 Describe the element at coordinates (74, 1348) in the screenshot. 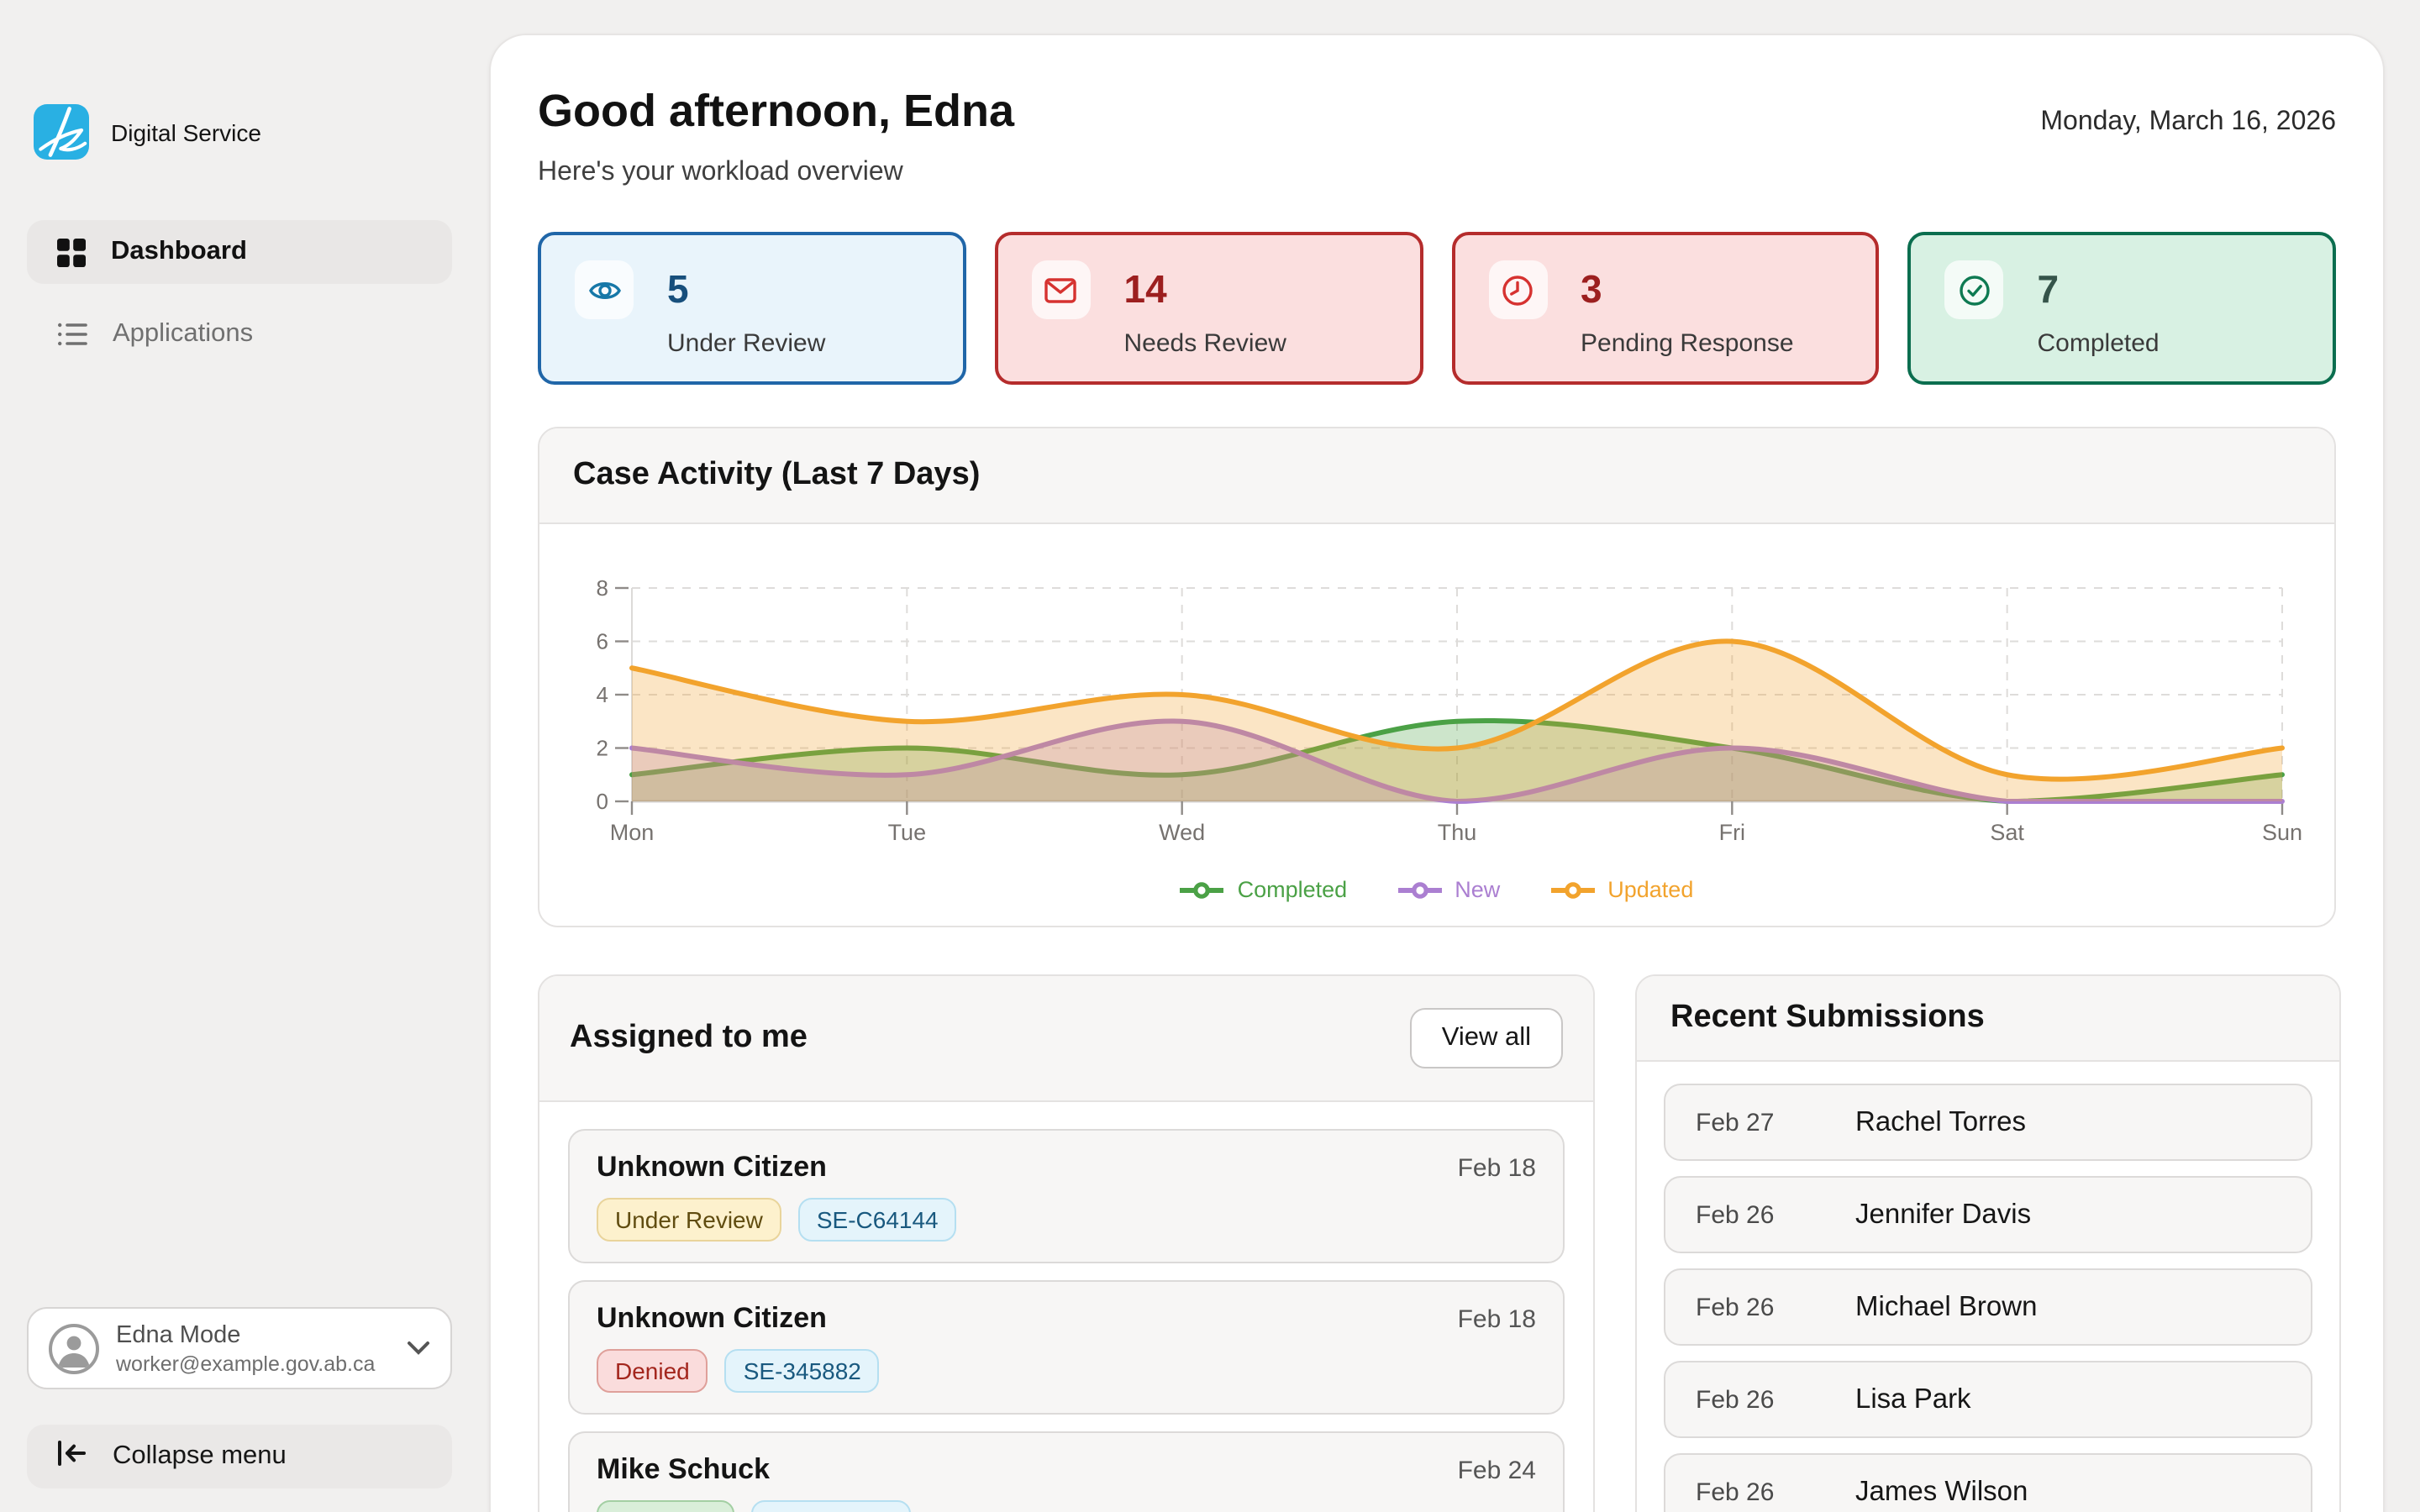

I see `avatar` at that location.